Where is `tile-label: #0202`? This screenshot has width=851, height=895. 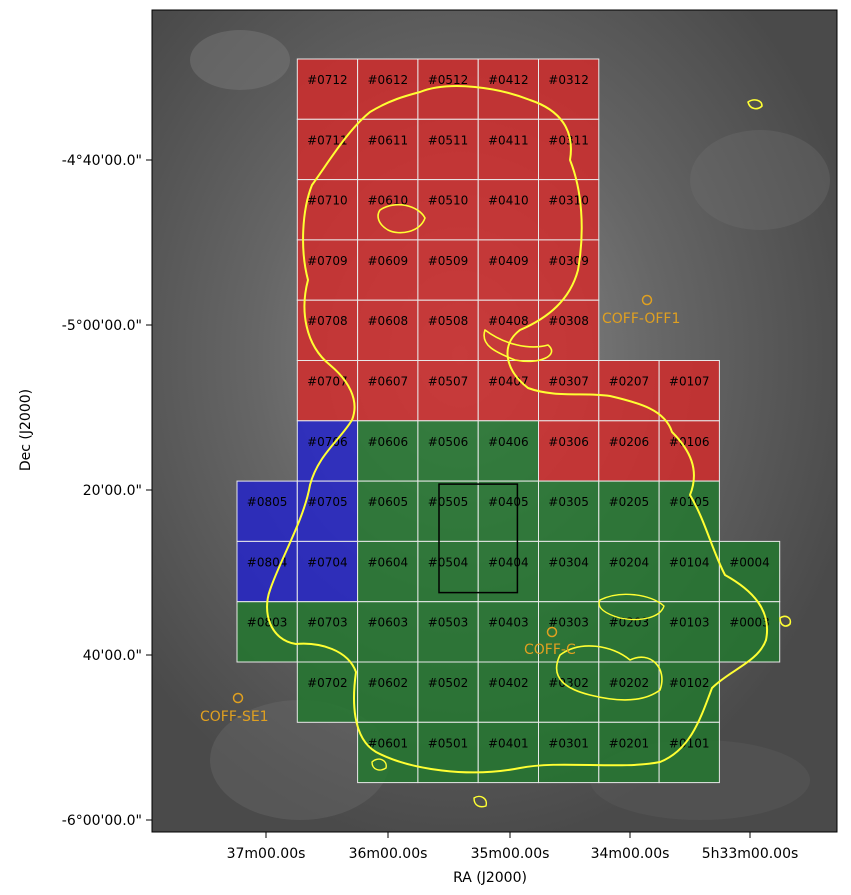 tile-label: #0202 is located at coordinates (629, 683).